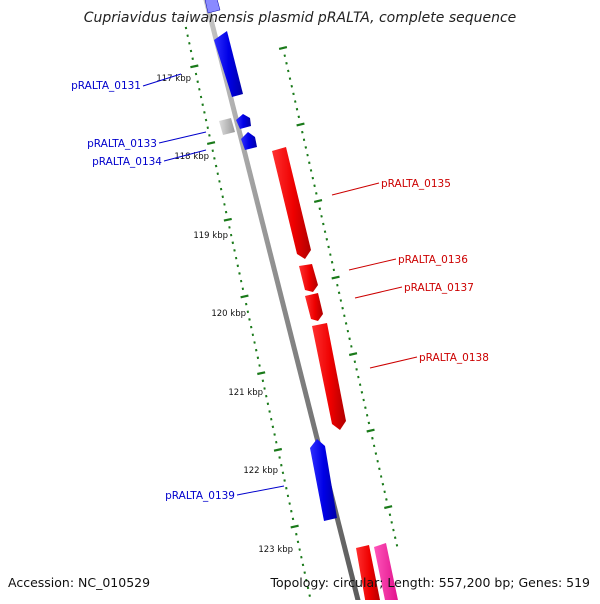 The image size is (600, 604). Describe the element at coordinates (260, 471) in the screenshot. I see `scale-label: 122 kbp` at that location.